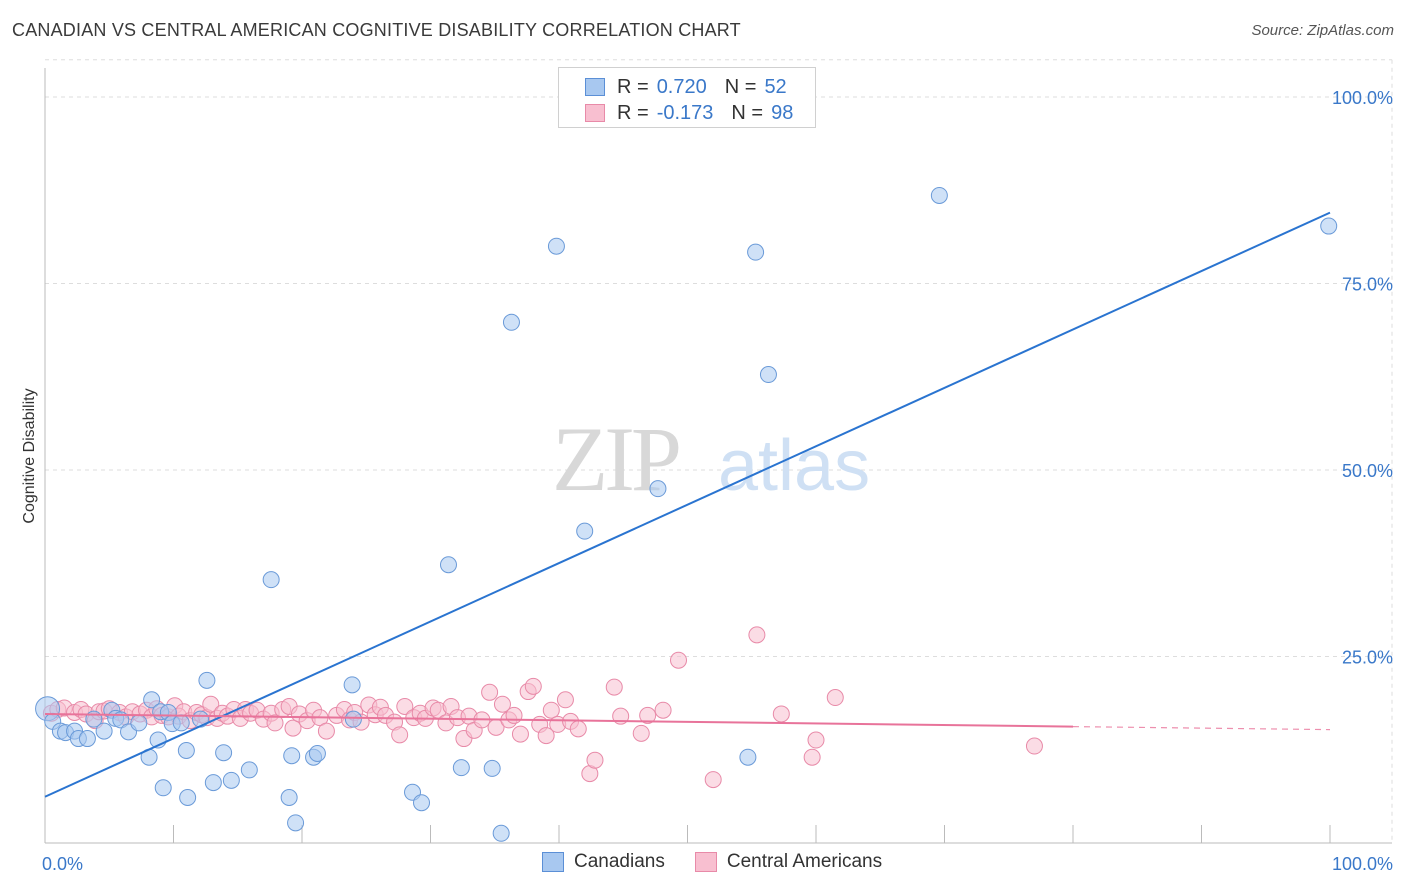 Image resolution: width=1406 pixels, height=892 pixels. I want to click on legend-label-canadians: Canadians, so click(619, 861).